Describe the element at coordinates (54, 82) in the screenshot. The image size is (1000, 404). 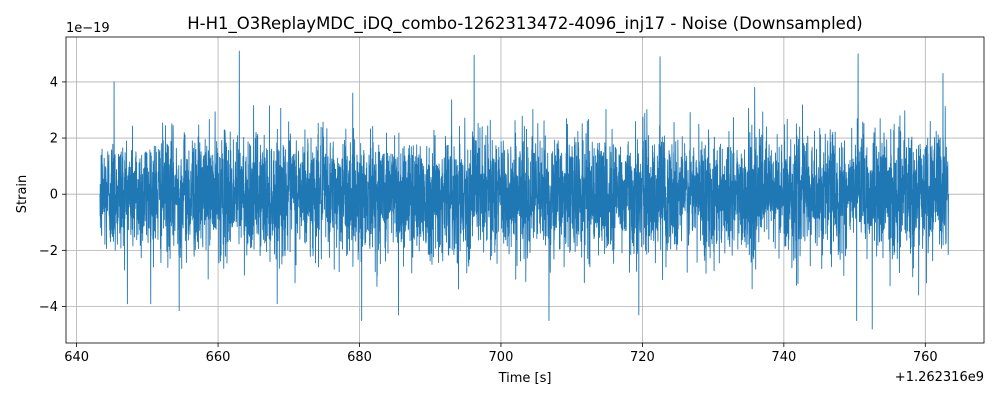
I see `y-tick-label: 4` at that location.